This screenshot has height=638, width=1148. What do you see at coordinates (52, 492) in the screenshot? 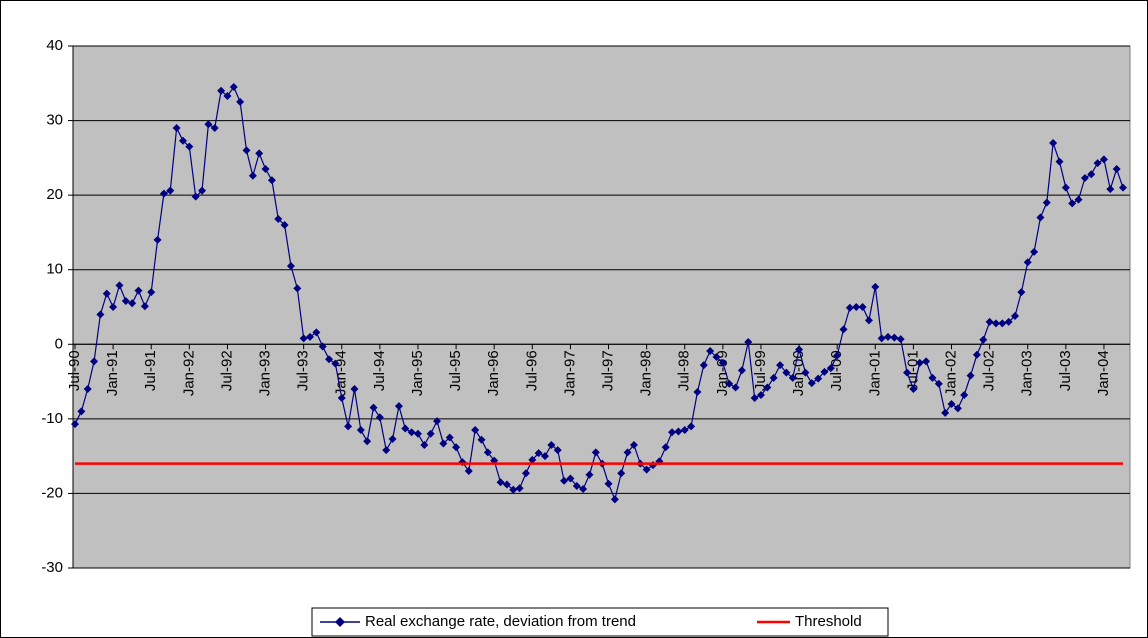
I see `y-tick-label: -20` at bounding box center [52, 492].